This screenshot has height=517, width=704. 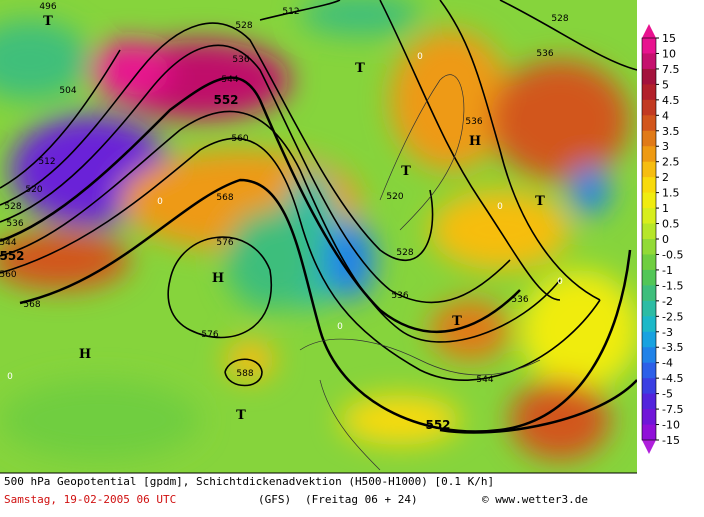 What do you see at coordinates (224, 198) in the screenshot?
I see `contour-label: 568` at bounding box center [224, 198].